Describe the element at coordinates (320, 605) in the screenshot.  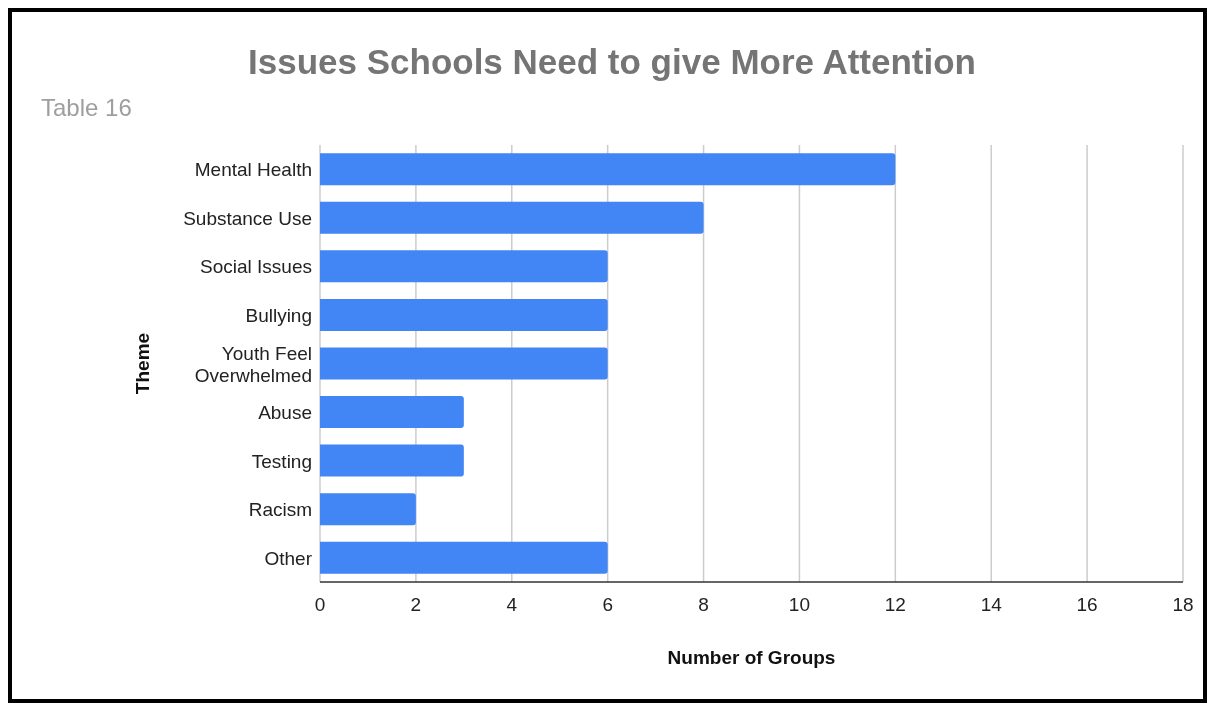
I see `x-tick-label: 0` at that location.